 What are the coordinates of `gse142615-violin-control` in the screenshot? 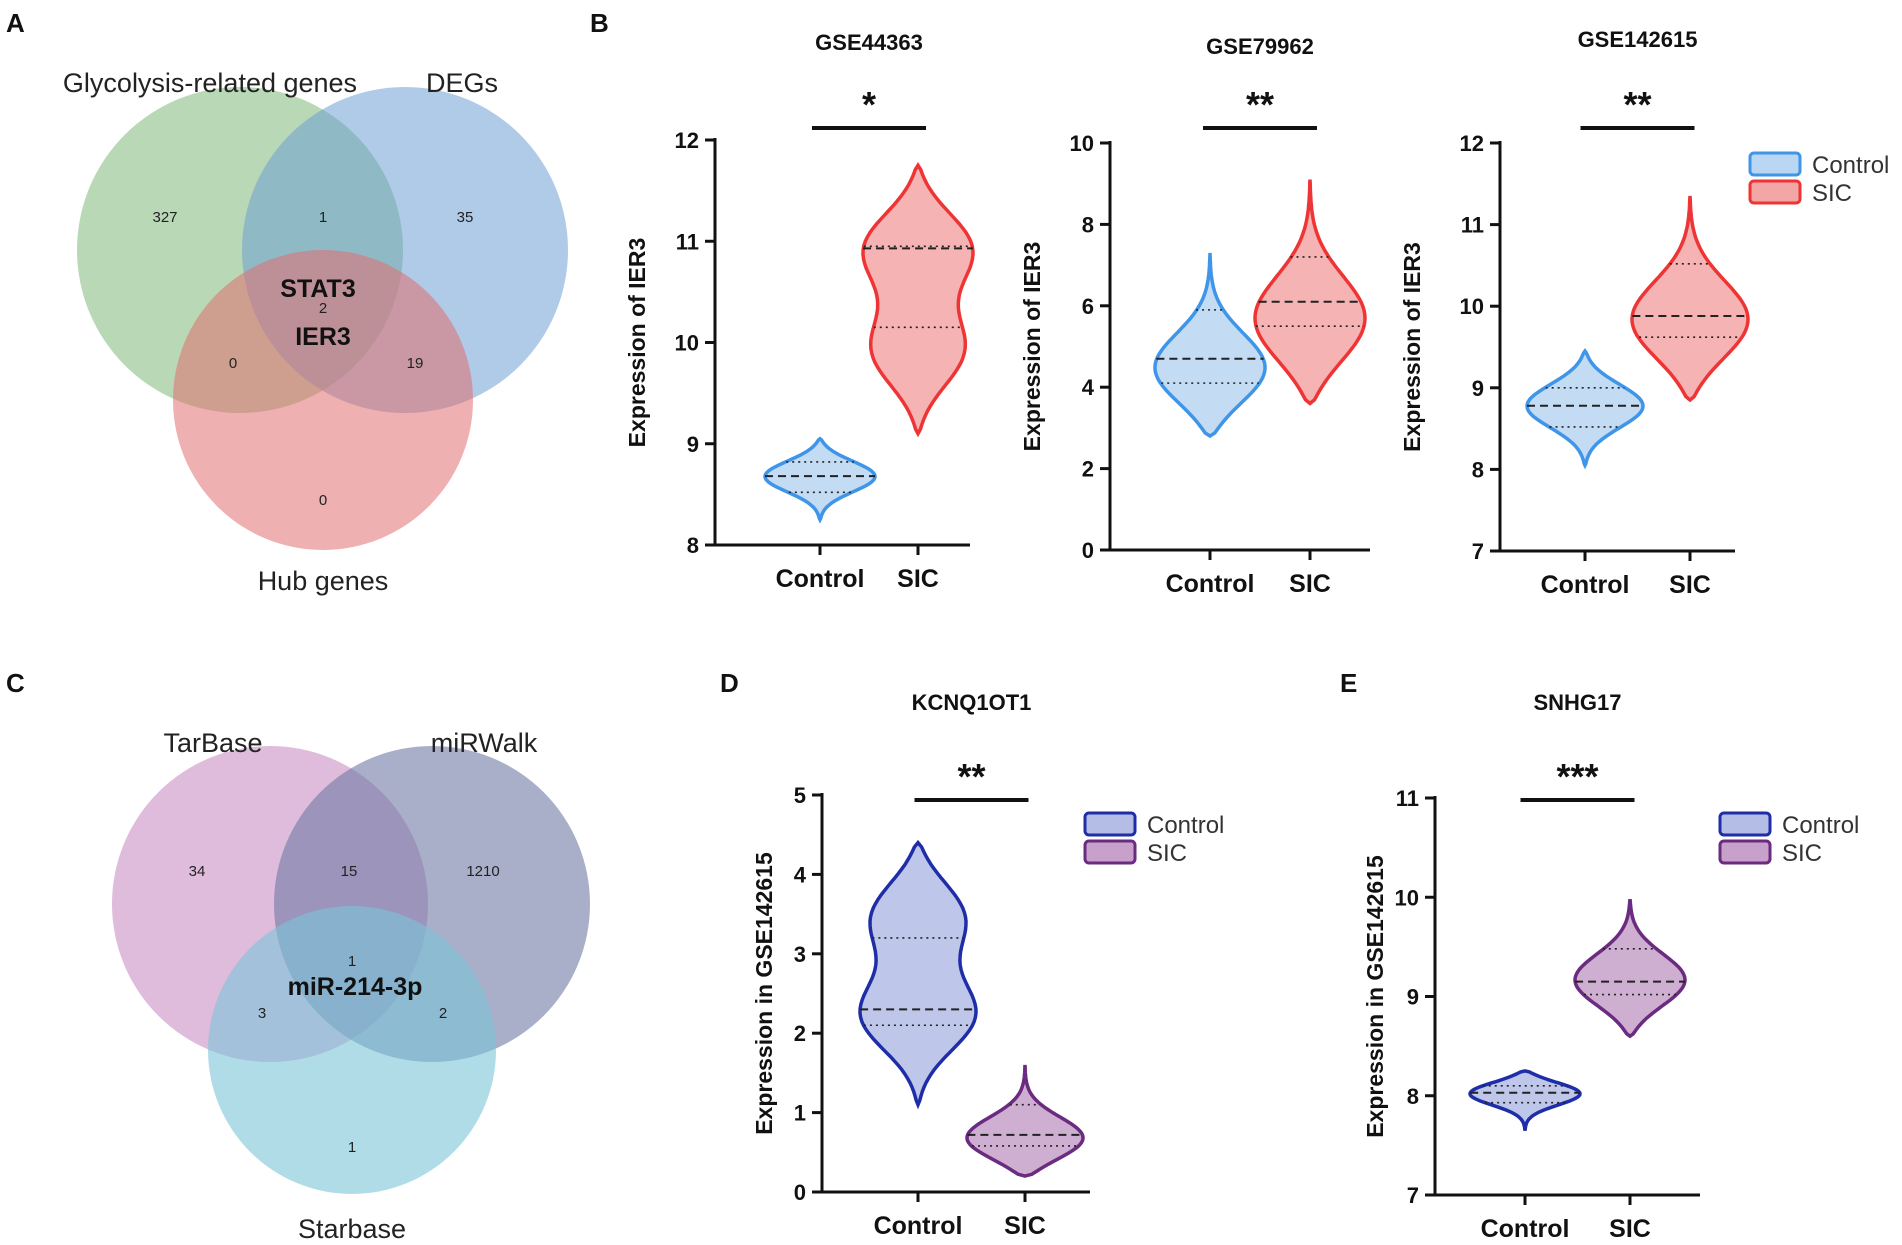 It's located at (1585, 409).